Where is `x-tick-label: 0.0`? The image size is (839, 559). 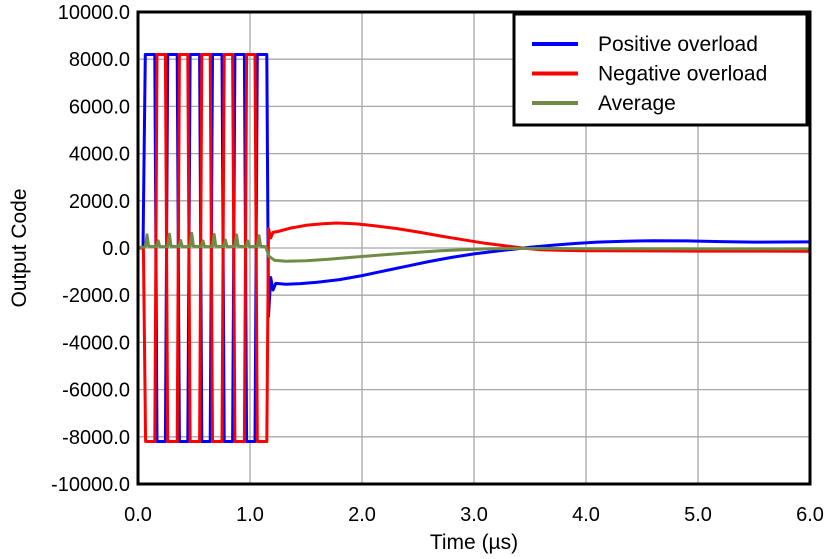
x-tick-label: 0.0 is located at coordinates (138, 515).